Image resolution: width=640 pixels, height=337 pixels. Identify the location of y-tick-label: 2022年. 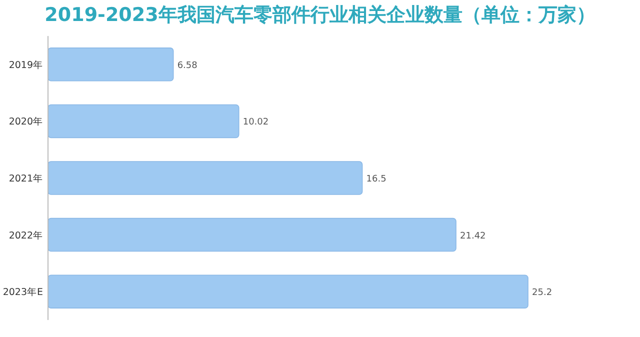
(25, 235).